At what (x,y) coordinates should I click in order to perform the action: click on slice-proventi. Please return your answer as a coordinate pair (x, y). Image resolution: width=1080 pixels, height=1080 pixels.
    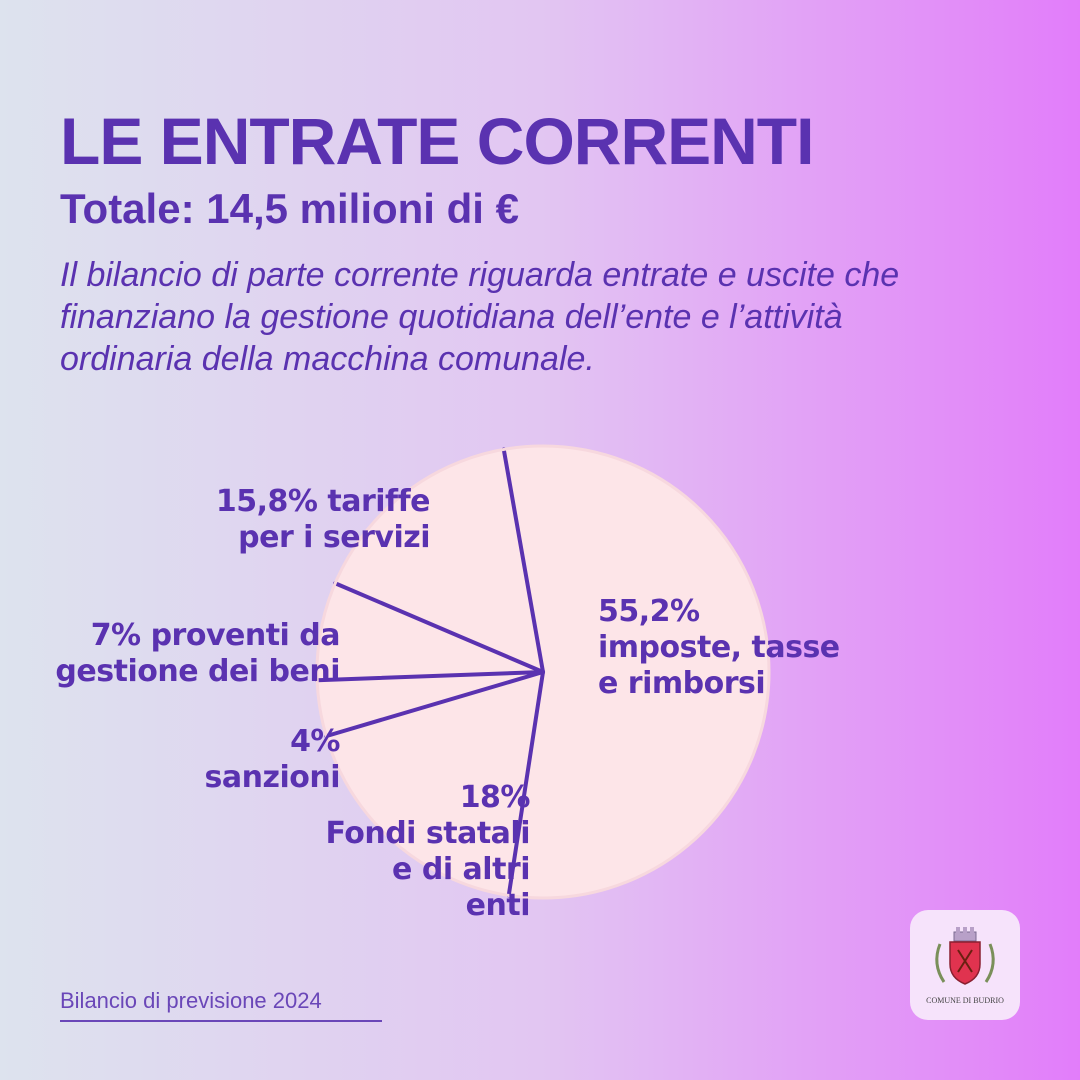
    Looking at the image, I should click on (430, 632).